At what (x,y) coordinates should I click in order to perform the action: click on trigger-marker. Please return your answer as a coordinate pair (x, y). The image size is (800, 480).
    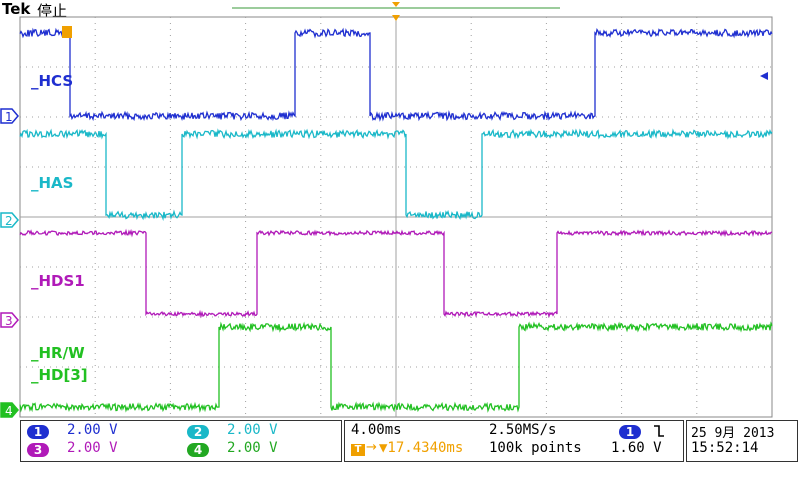
    Looking at the image, I should click on (67, 32).